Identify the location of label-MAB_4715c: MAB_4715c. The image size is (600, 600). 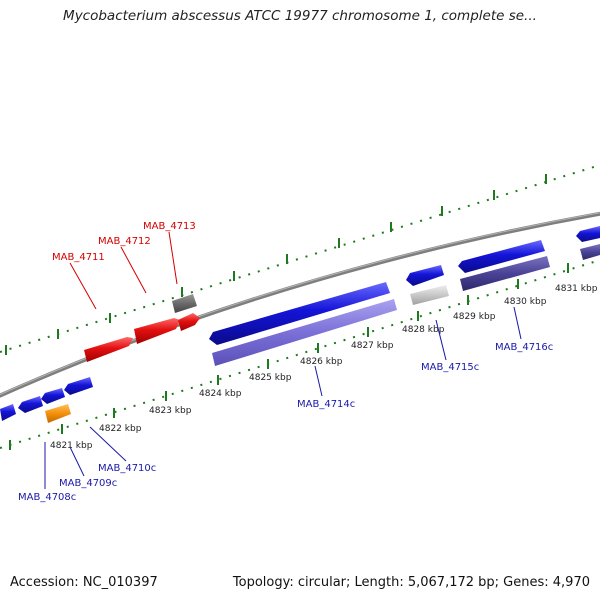
(450, 367).